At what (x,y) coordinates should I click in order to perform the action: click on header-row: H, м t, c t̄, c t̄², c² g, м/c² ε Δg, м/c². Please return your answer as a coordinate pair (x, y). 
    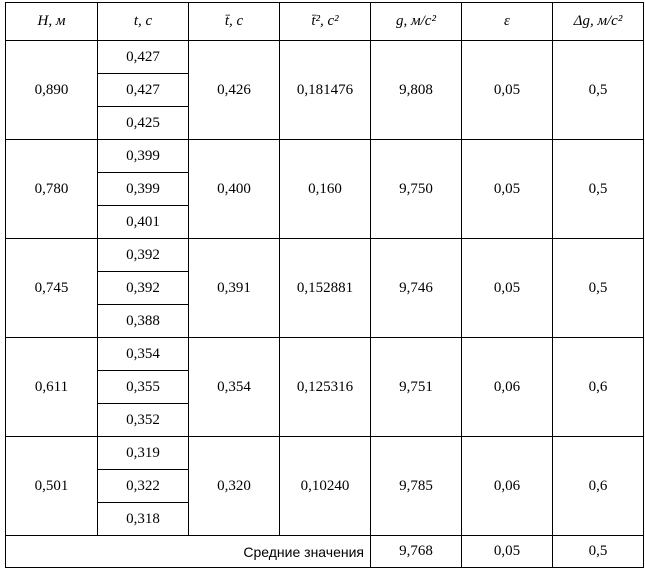
    Looking at the image, I should click on (324, 21).